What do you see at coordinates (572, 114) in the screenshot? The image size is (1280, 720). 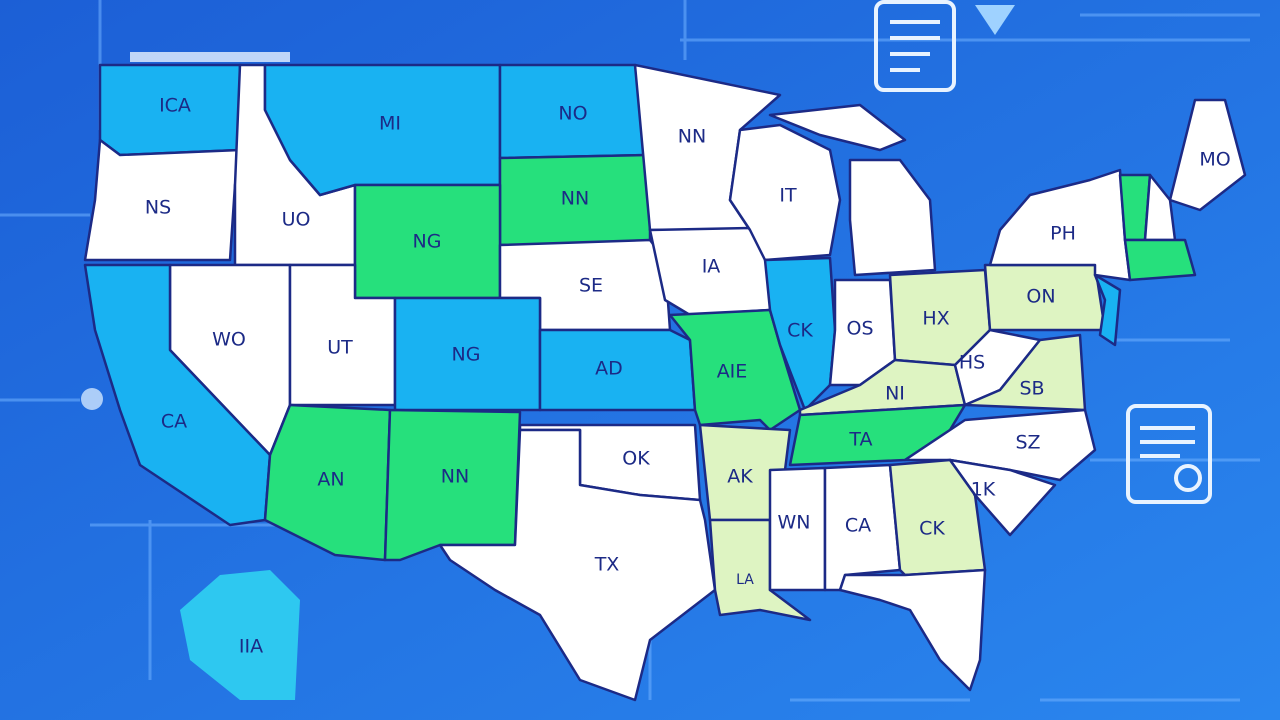 I see `state-label: NO` at bounding box center [572, 114].